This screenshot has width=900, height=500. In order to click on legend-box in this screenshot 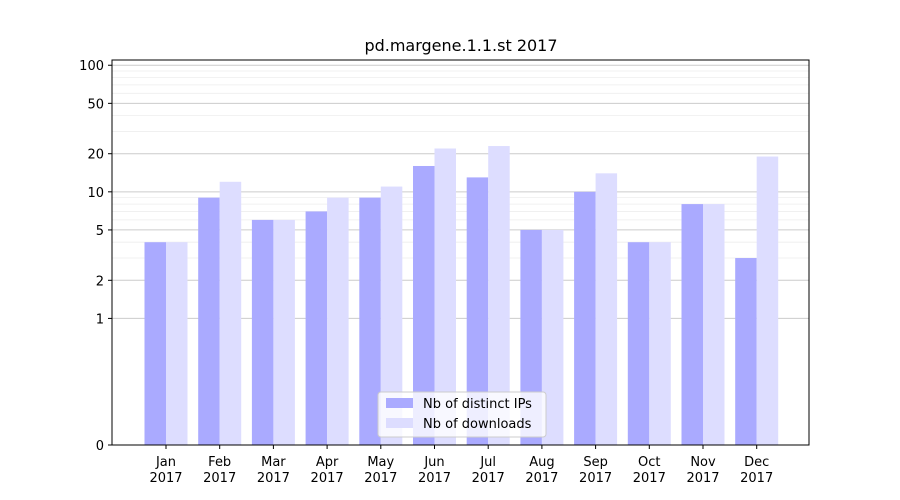, I will do `click(462, 414)`.